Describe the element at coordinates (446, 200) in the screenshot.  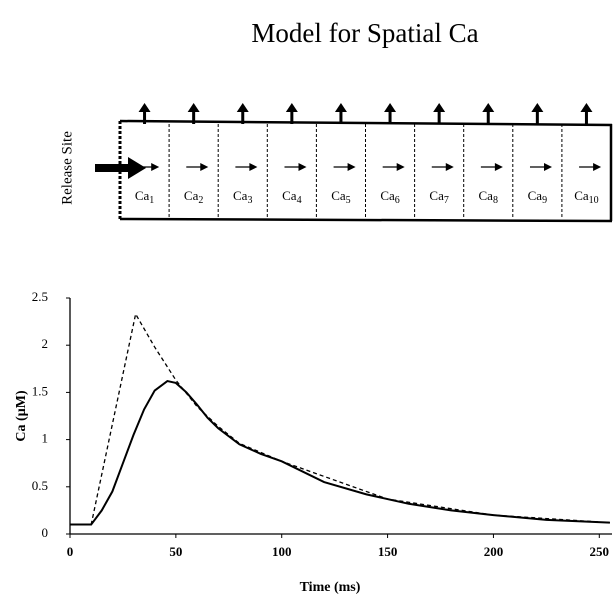
I see `compartment-sub: 7` at that location.